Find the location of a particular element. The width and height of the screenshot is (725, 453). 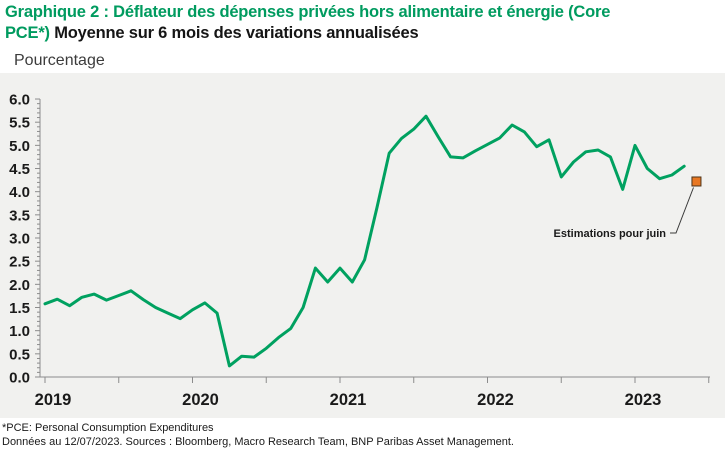

x-year-label: 2021 is located at coordinates (348, 400).